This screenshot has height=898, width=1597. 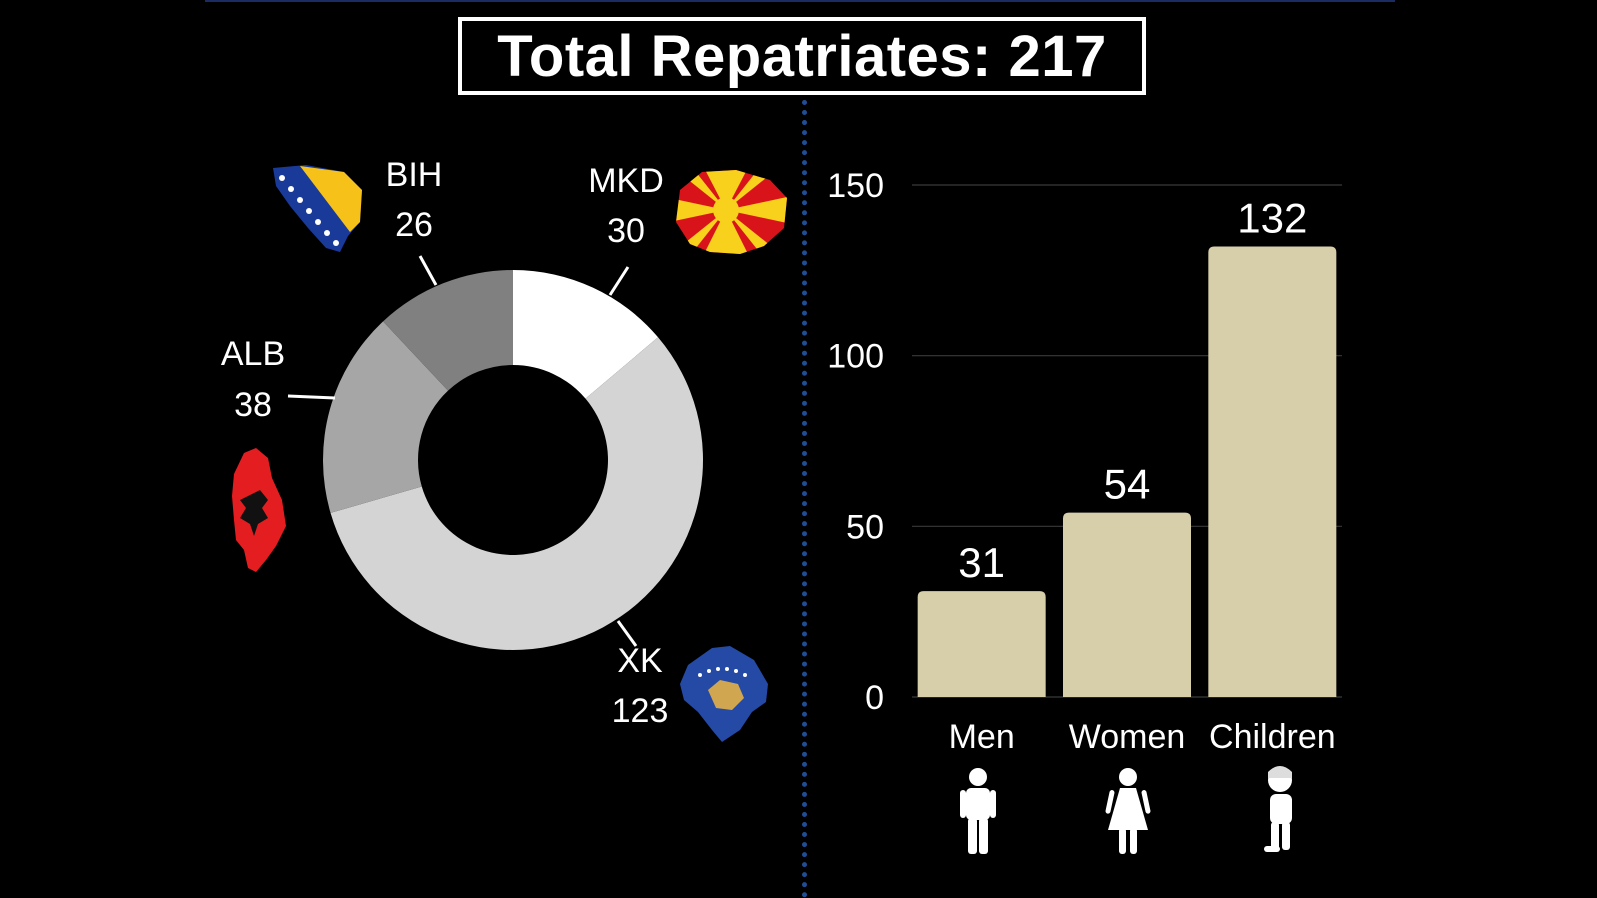 I want to click on y-tick-label: 50, so click(x=865, y=527).